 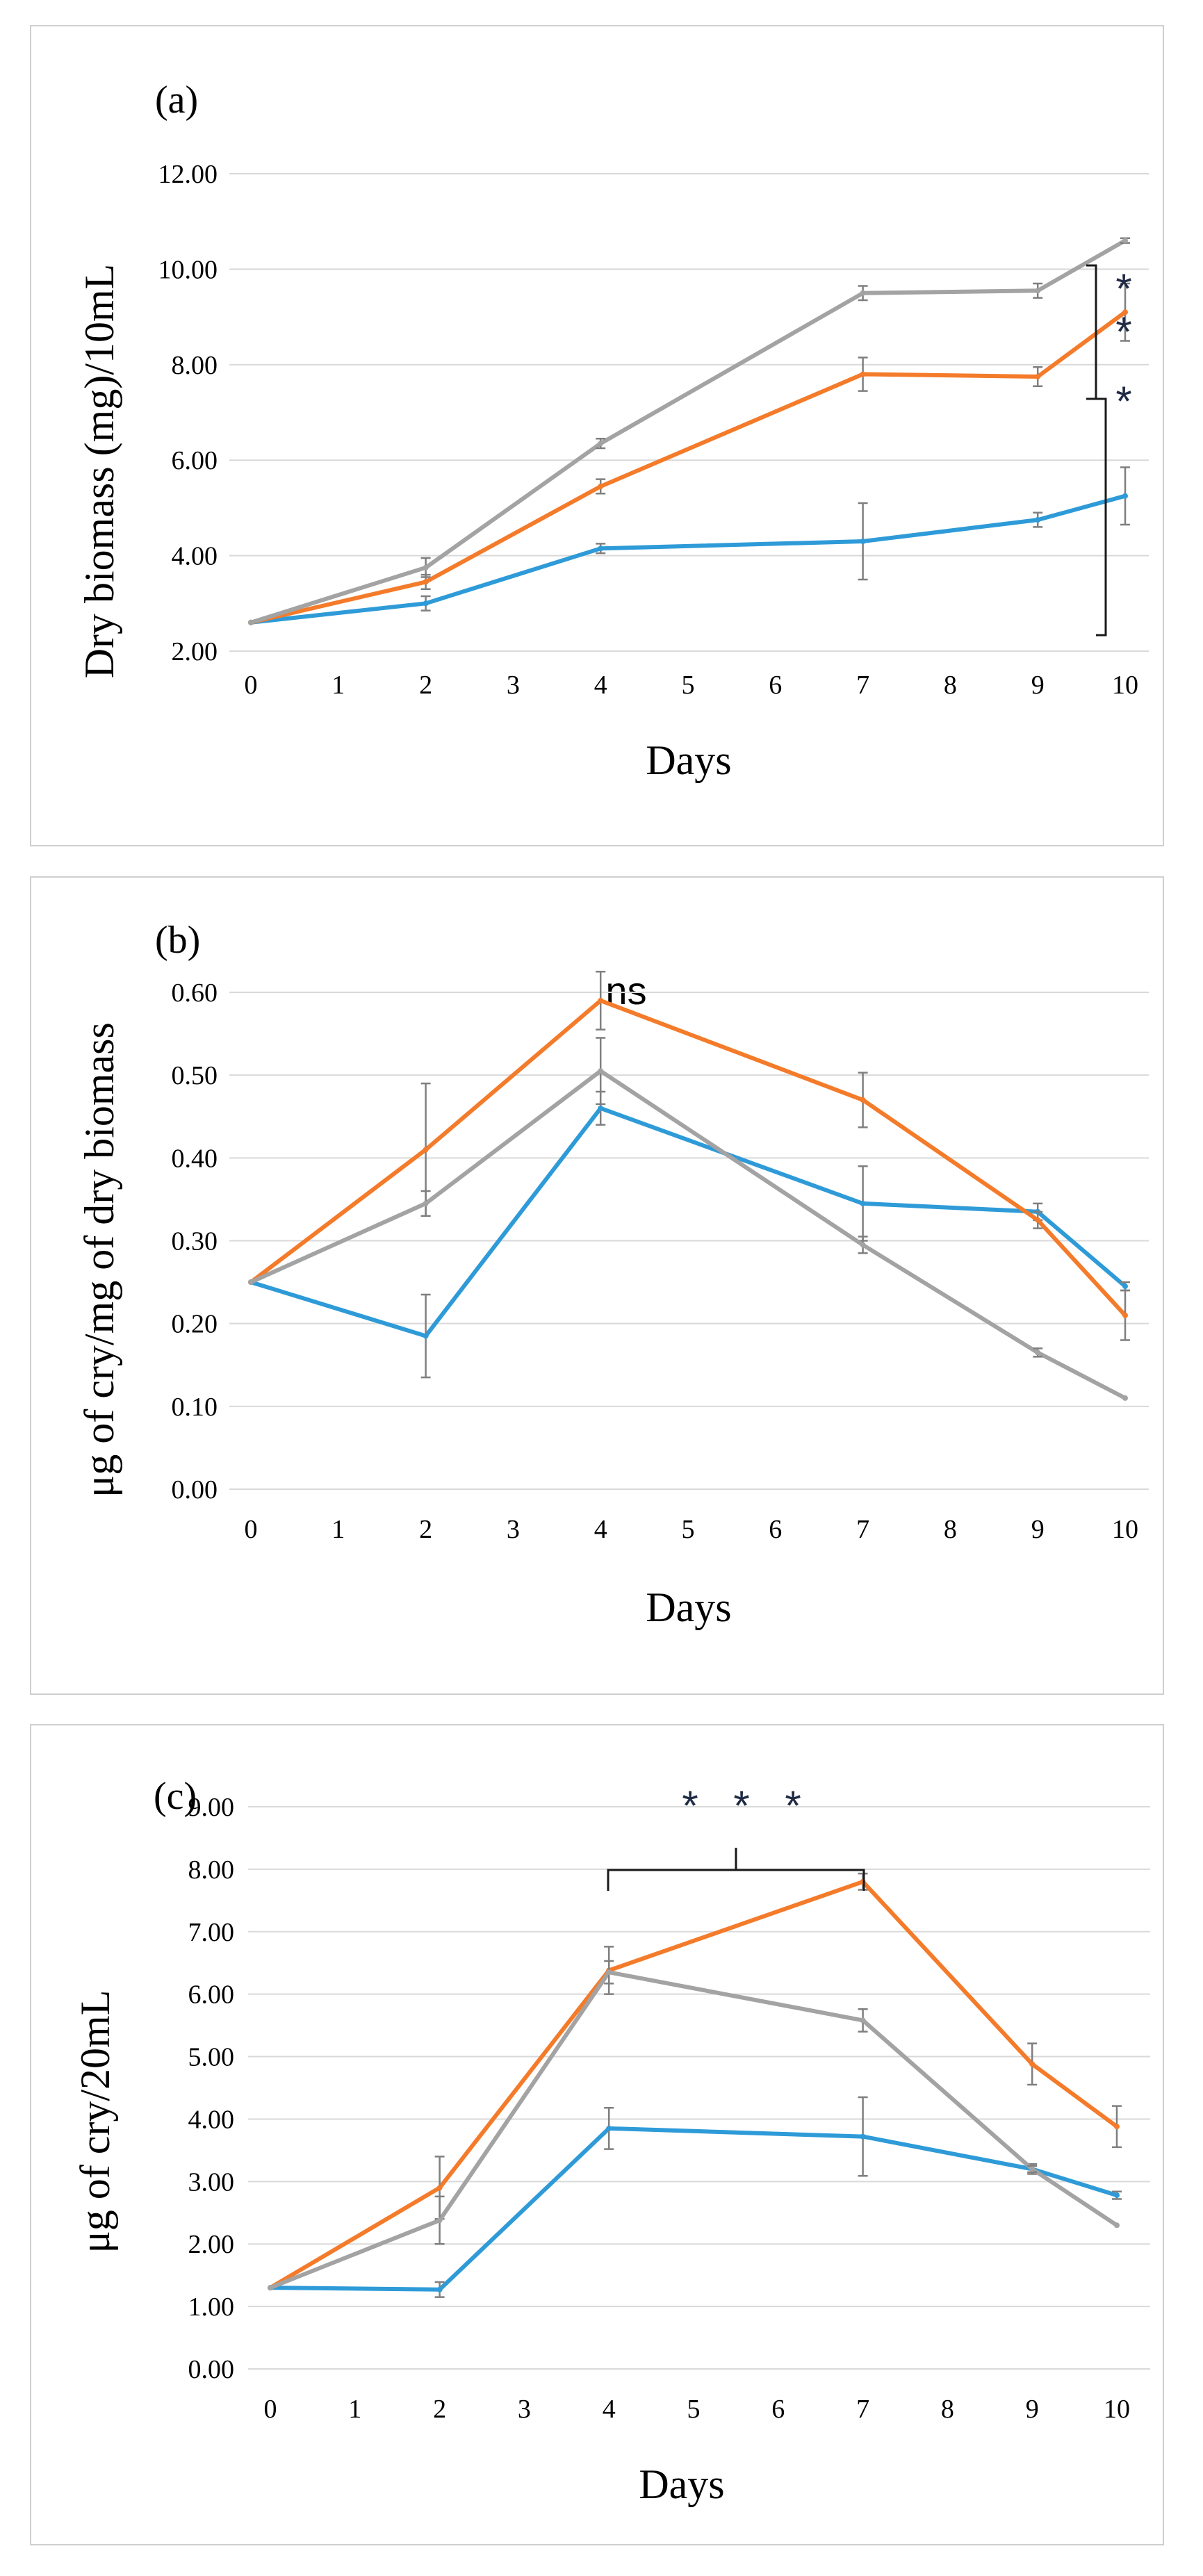 What do you see at coordinates (736, 1869) in the screenshot?
I see `significance-bracket` at bounding box center [736, 1869].